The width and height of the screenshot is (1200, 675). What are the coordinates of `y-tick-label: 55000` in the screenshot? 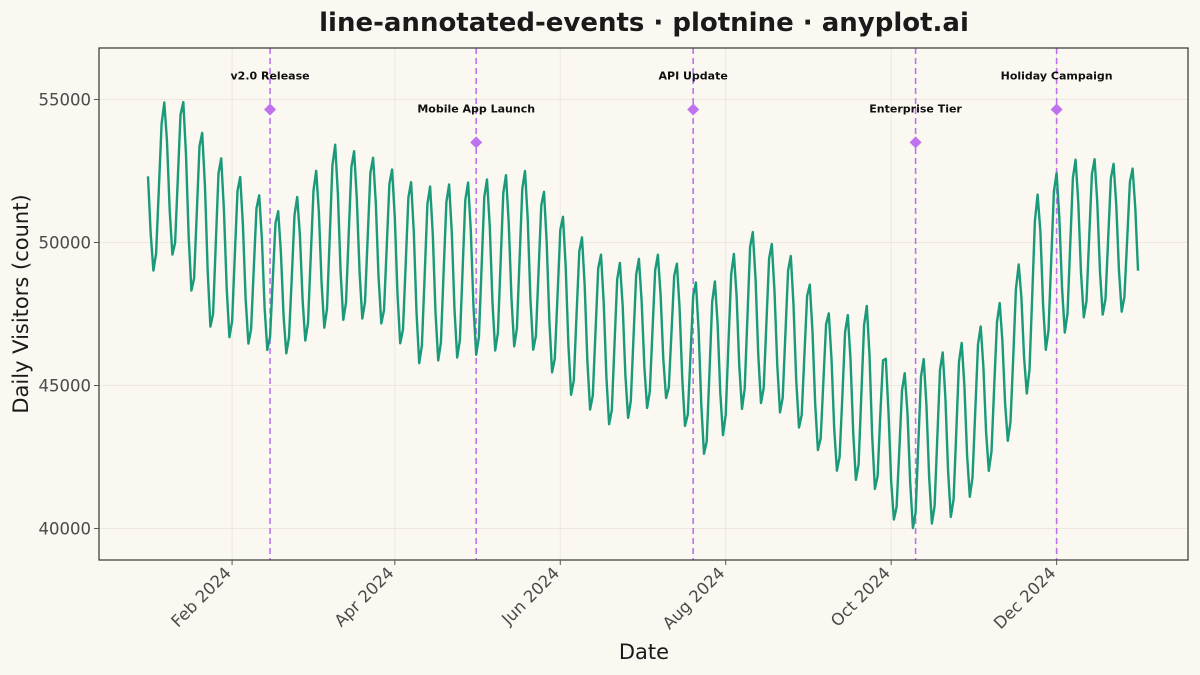 It's located at (65, 99).